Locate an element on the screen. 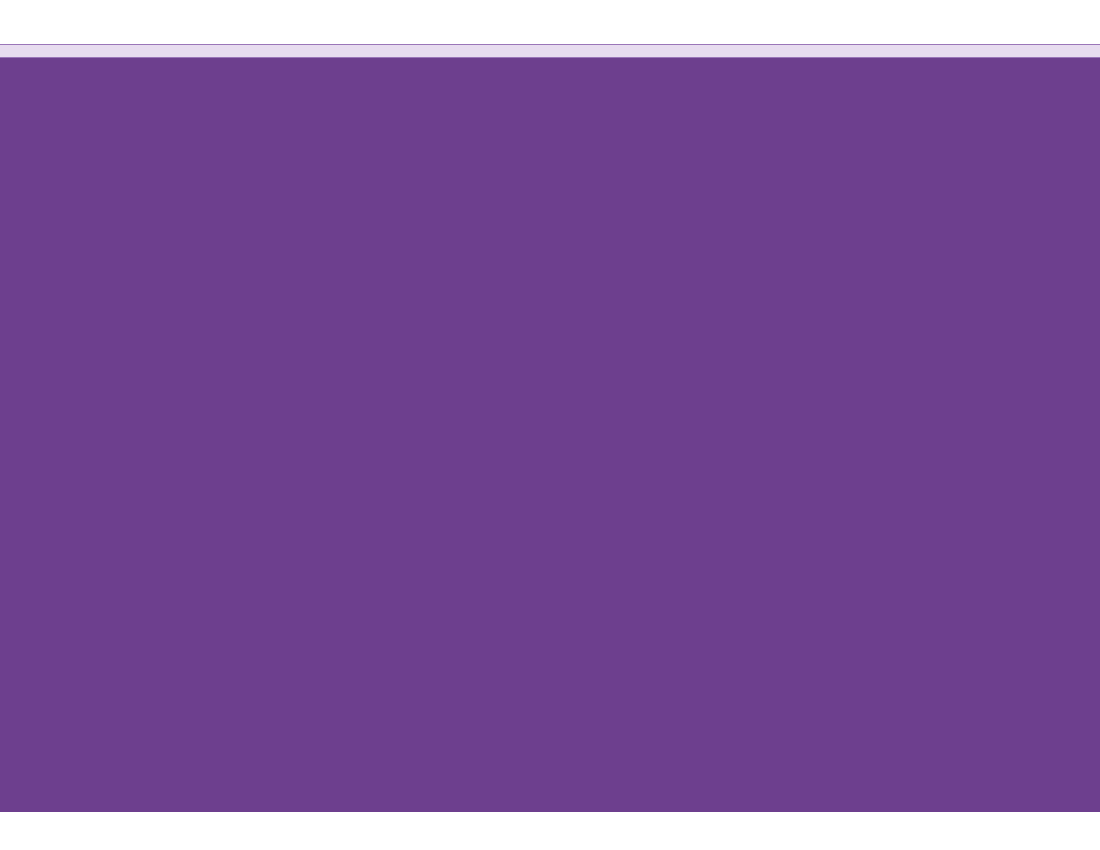  colorbar-ticks is located at coordinates (550, 822).